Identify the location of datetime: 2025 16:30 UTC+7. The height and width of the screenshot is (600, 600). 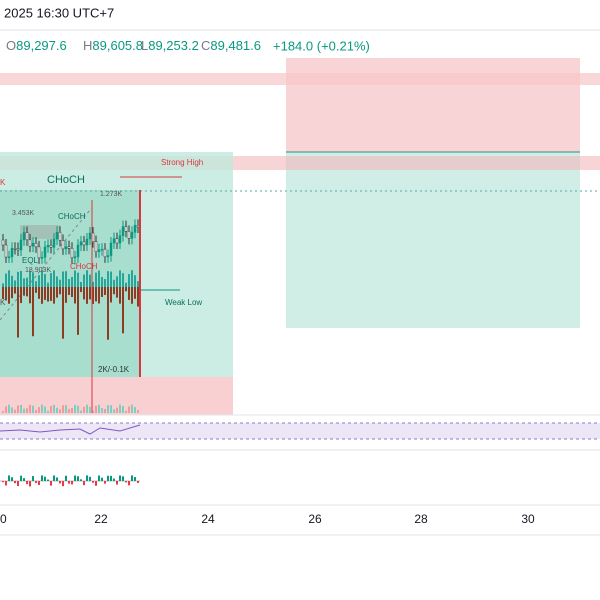
(59, 12).